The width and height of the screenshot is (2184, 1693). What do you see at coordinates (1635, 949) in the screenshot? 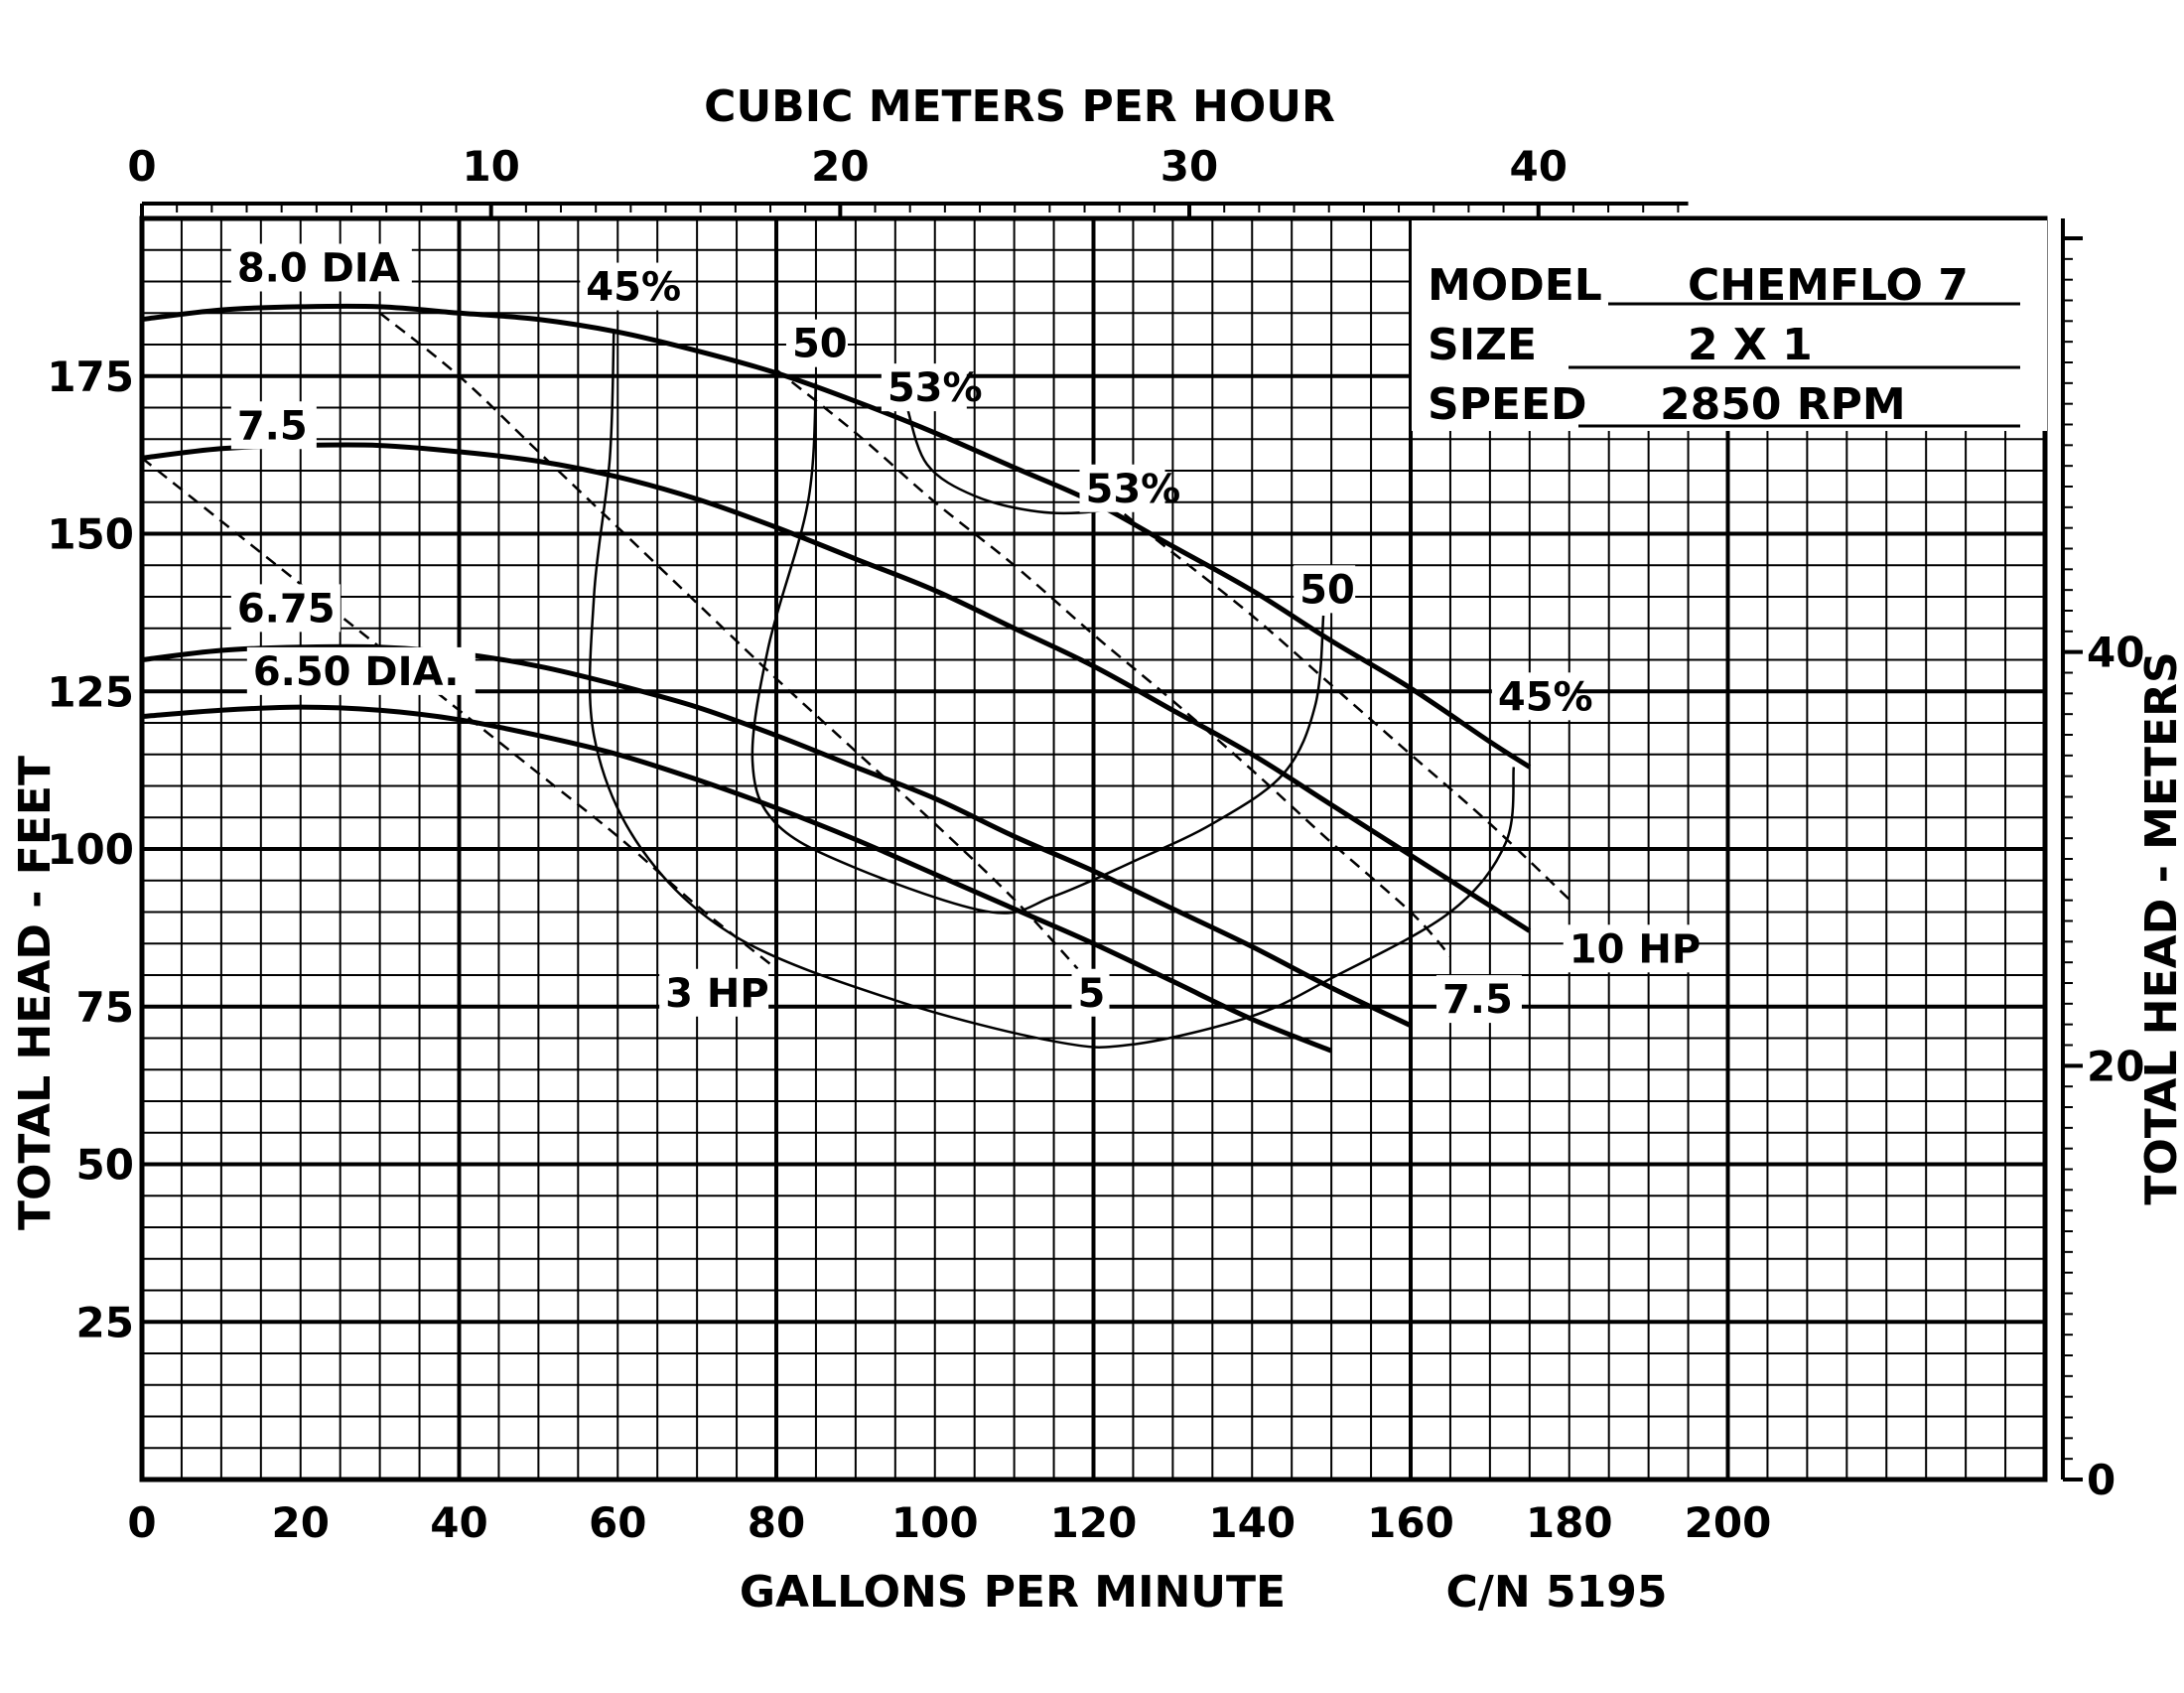
I see `curve-label: 10 HP` at bounding box center [1635, 949].